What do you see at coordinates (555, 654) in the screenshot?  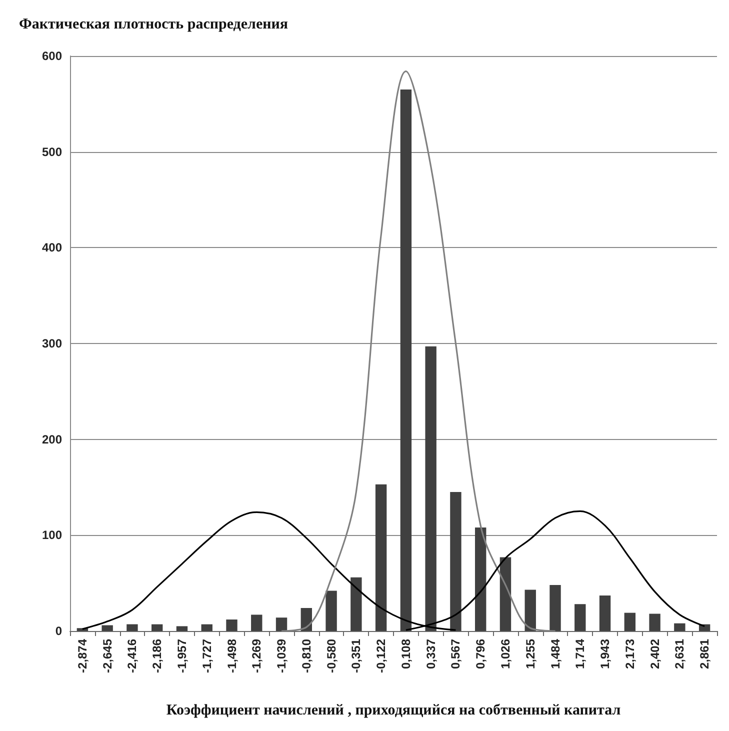 I see `x-tick-label: 1,484` at bounding box center [555, 654].